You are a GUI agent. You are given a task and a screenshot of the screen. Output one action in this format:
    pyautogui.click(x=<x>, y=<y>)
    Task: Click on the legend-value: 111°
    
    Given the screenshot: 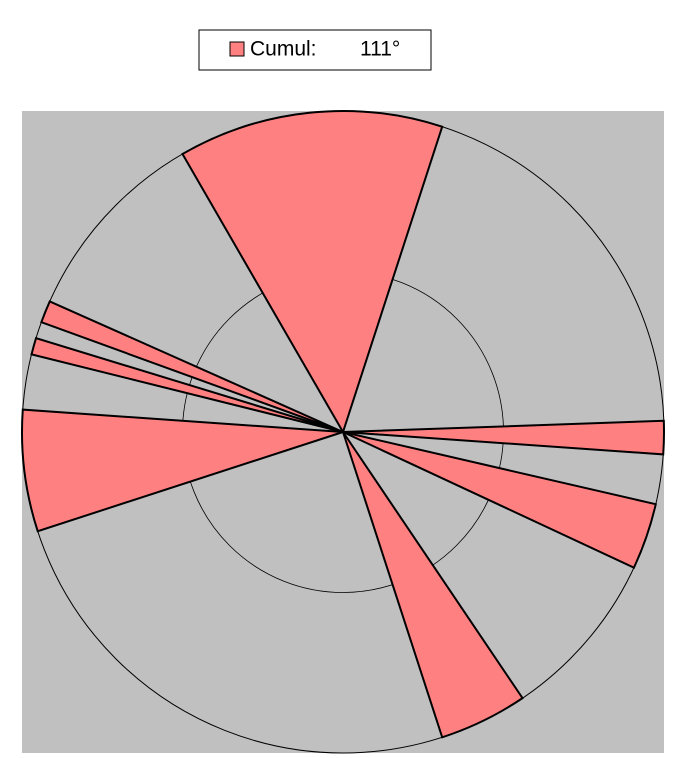 What is the action you would take?
    pyautogui.click(x=380, y=49)
    